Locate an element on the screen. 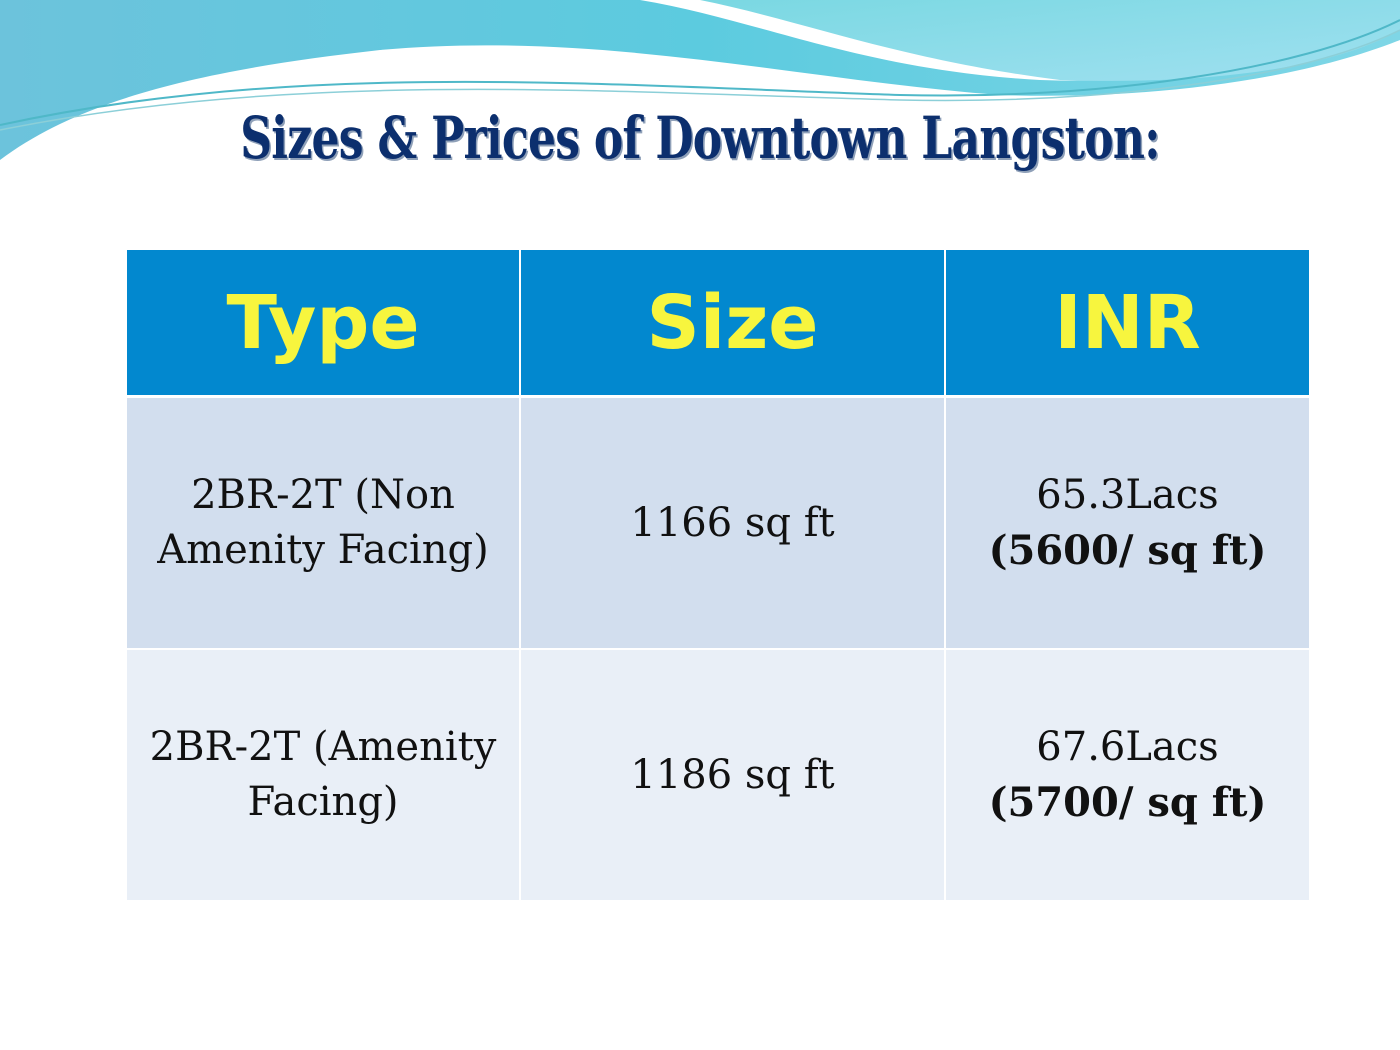 The image size is (1400, 1050). cell-price: 67.6Lacs (5700/ sq ft) is located at coordinates (1127, 775).